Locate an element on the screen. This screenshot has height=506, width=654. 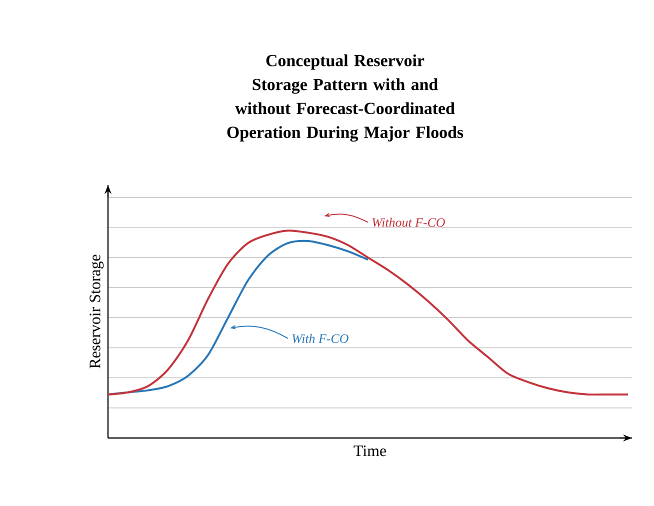
chart-title: Conceptual Reservoir Storage Pattern with and without Forecast-Coordinated Operation During Major Floods is located at coordinates (345, 98).